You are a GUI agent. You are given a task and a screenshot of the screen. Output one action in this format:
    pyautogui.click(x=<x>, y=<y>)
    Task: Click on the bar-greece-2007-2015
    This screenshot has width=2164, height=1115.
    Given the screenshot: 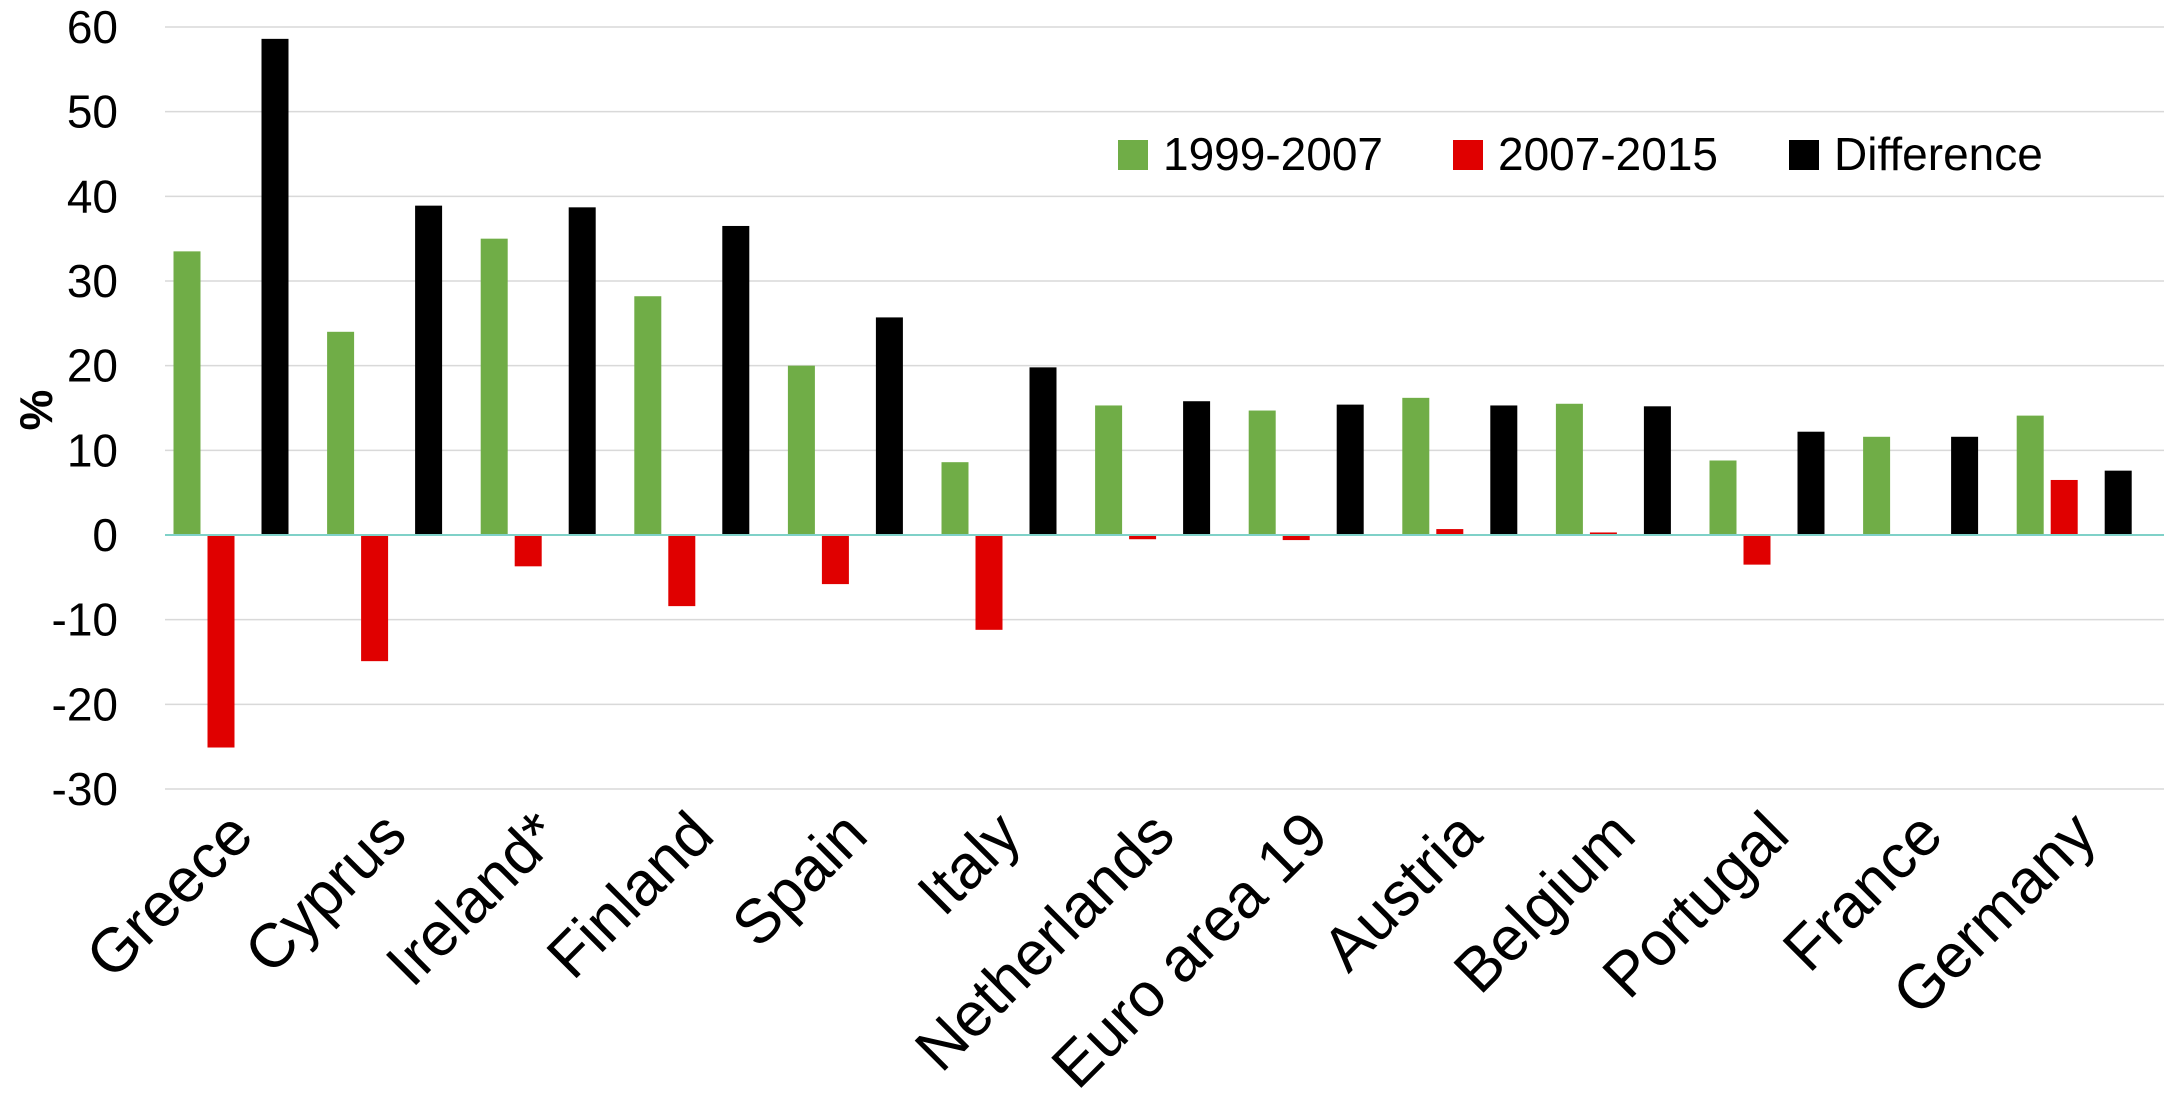 What is the action you would take?
    pyautogui.click(x=221, y=641)
    